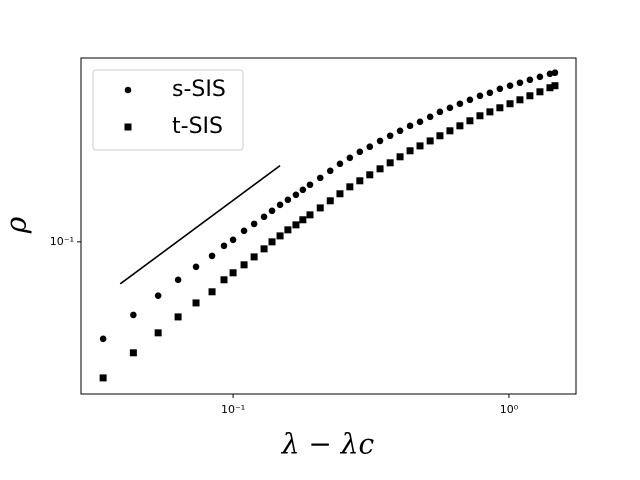  Describe the element at coordinates (197, 126) in the screenshot. I see `legend-label: t-SIS` at that location.